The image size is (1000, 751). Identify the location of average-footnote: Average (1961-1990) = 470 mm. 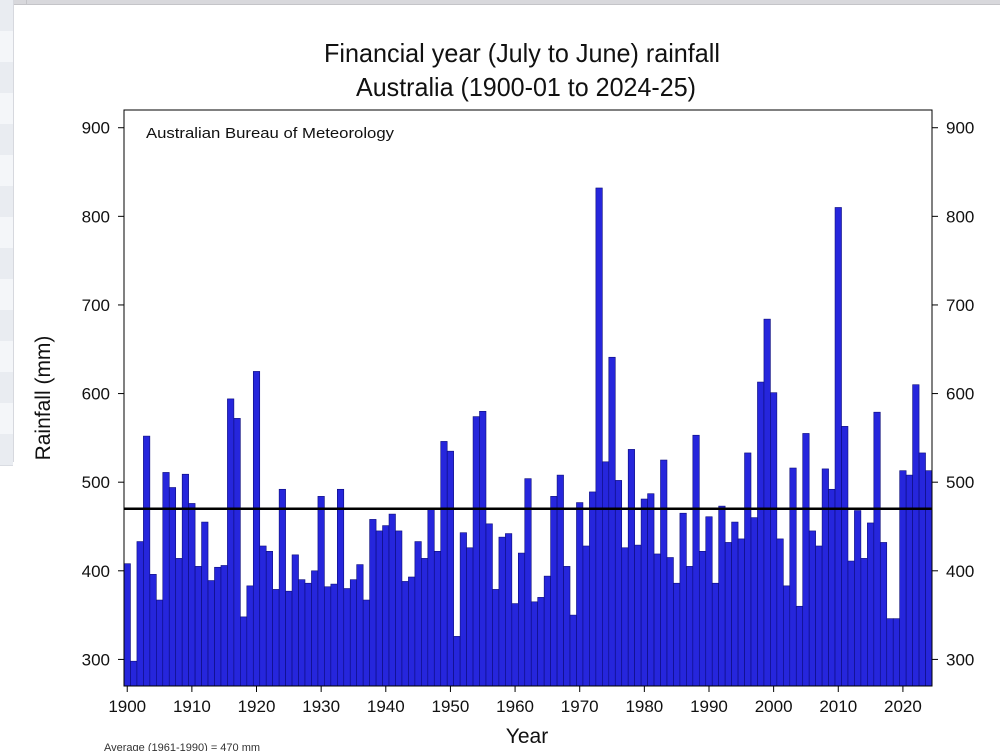
(182, 746).